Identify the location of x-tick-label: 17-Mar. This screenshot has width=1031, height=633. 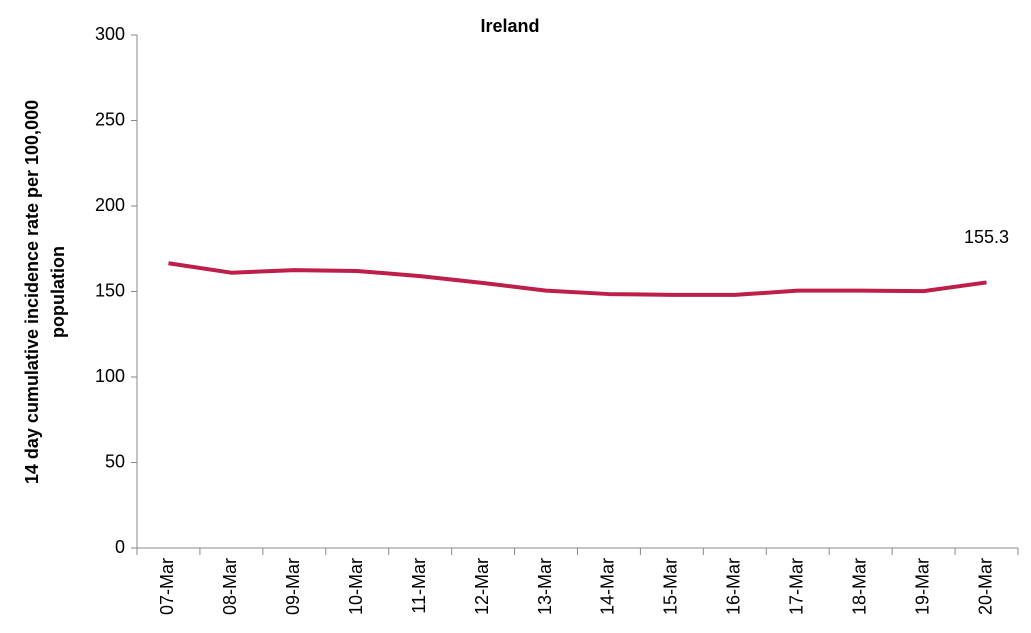
(797, 586).